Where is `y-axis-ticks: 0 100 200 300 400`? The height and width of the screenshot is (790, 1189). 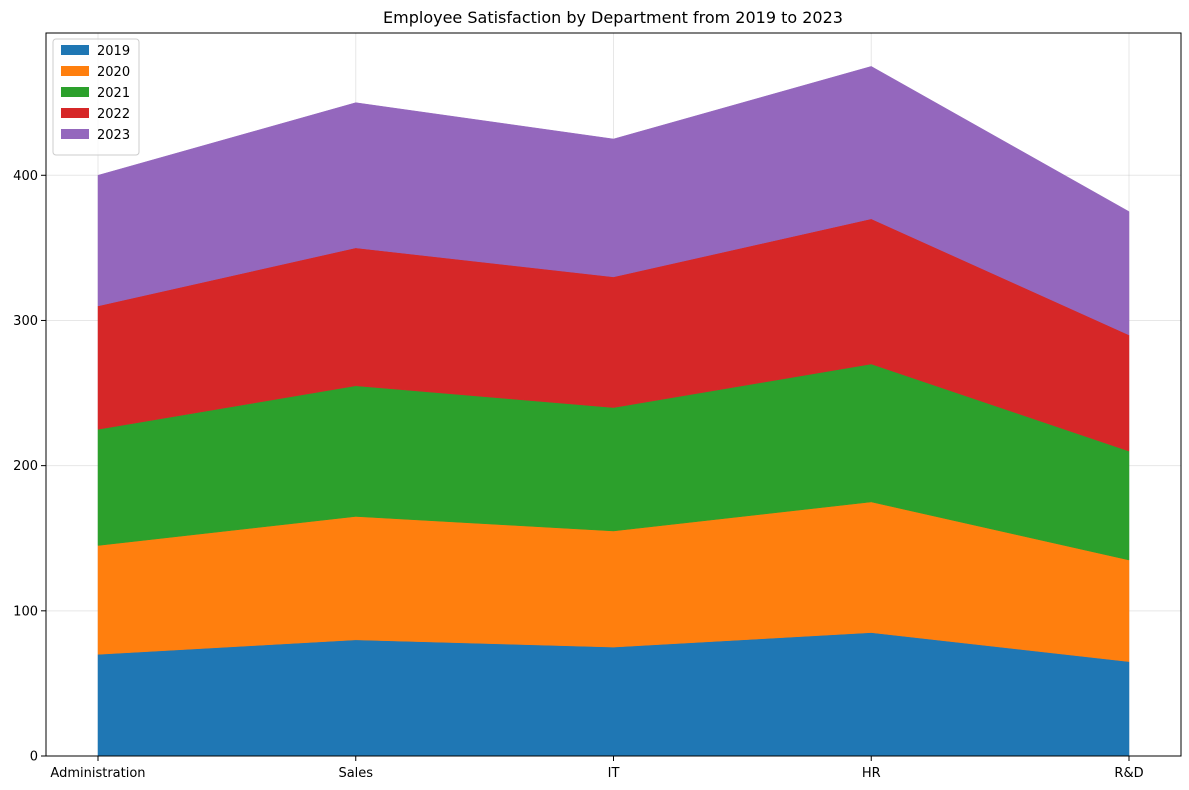
y-axis-ticks: 0 100 200 300 400 is located at coordinates (29, 467).